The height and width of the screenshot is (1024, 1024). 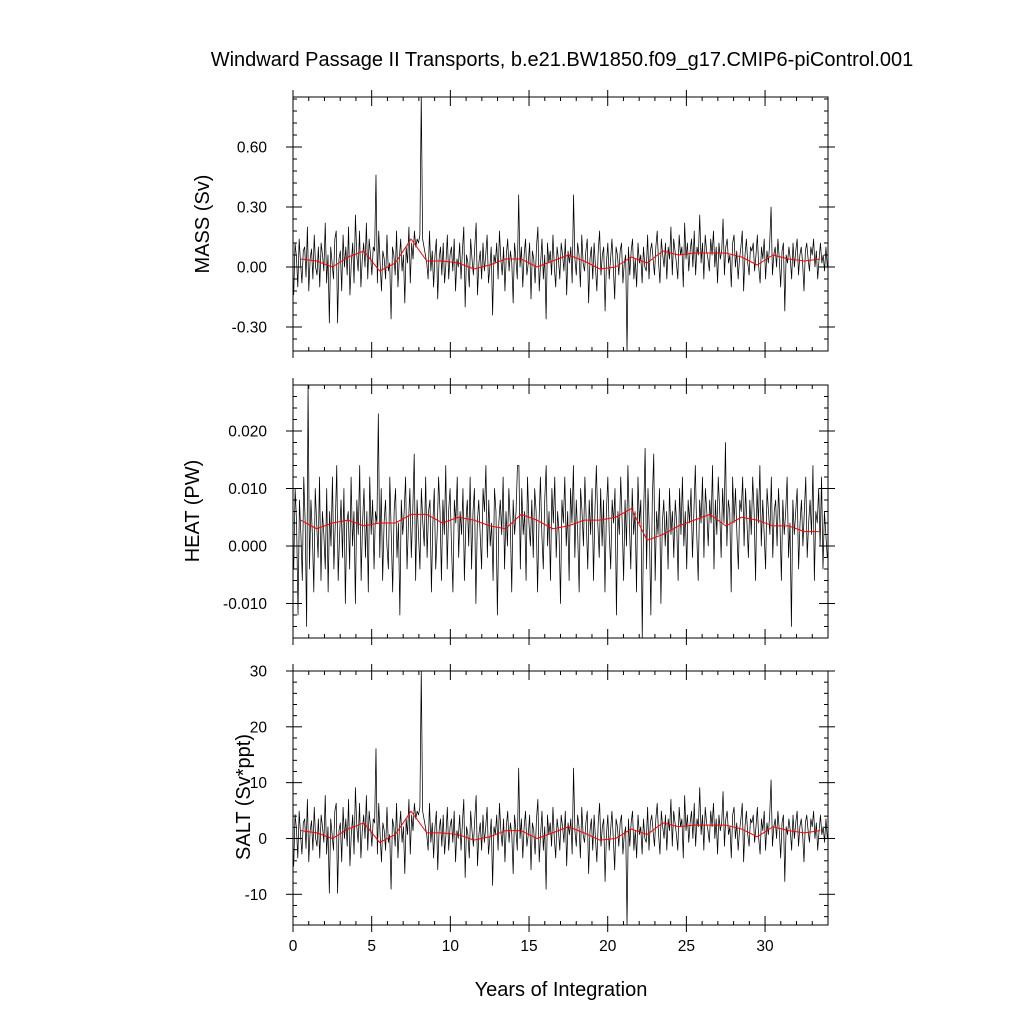 I want to click on salt-xtick-label: 0, so click(x=293, y=946).